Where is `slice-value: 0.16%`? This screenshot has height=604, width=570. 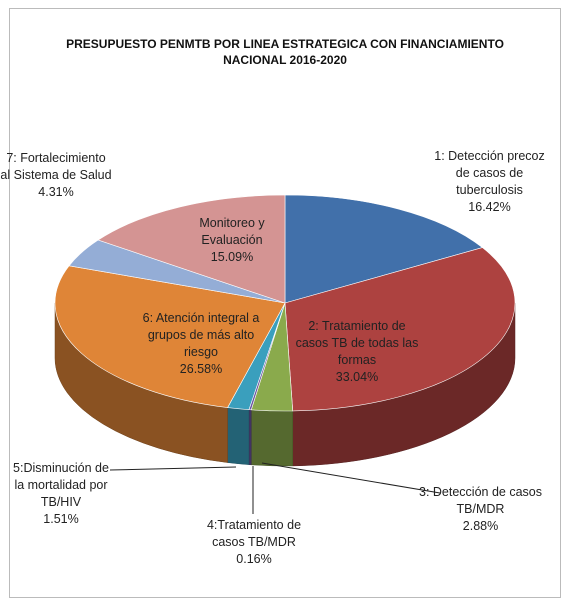 slice-value: 0.16% is located at coordinates (254, 559).